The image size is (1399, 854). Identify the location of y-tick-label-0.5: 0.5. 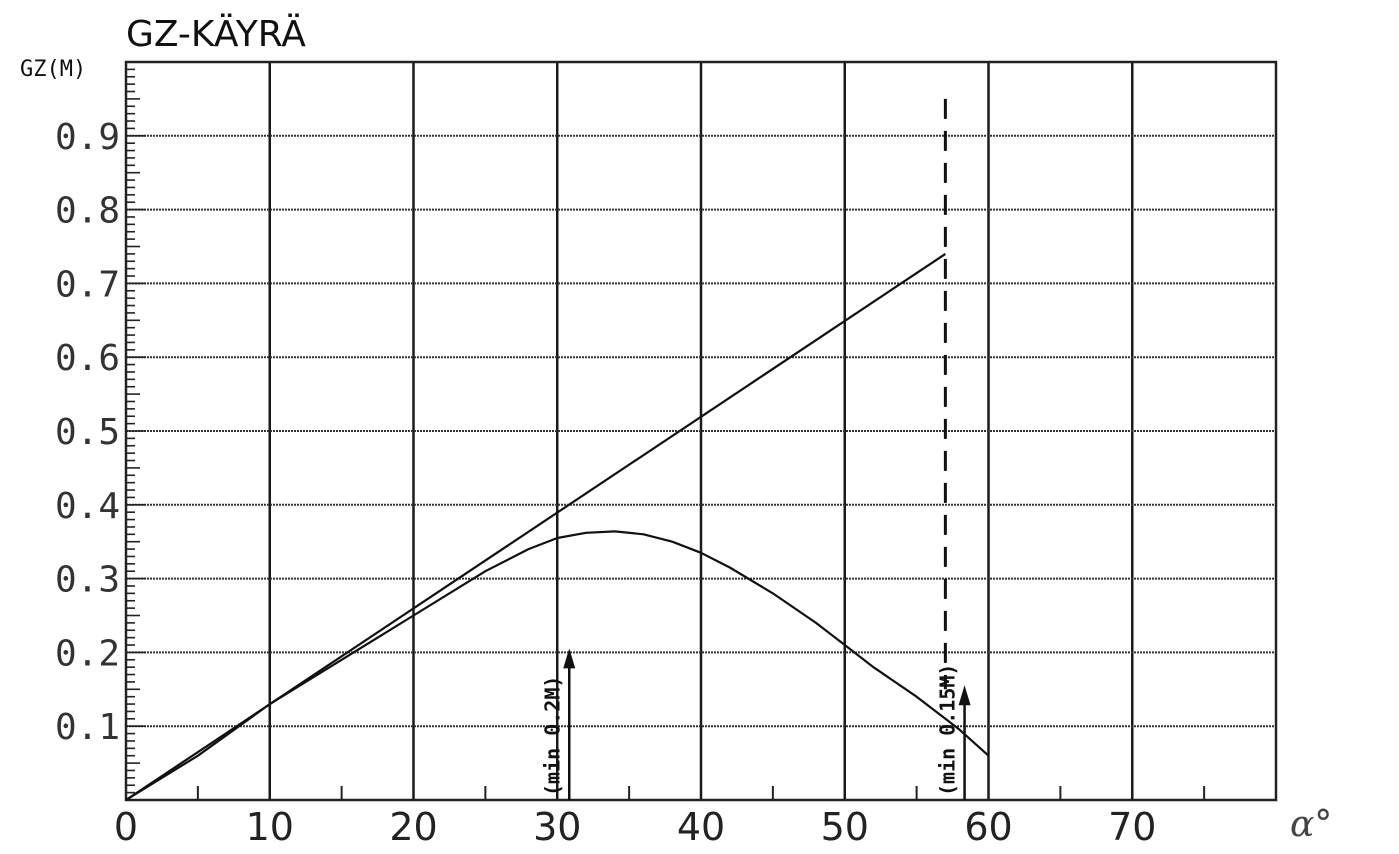
(87, 432).